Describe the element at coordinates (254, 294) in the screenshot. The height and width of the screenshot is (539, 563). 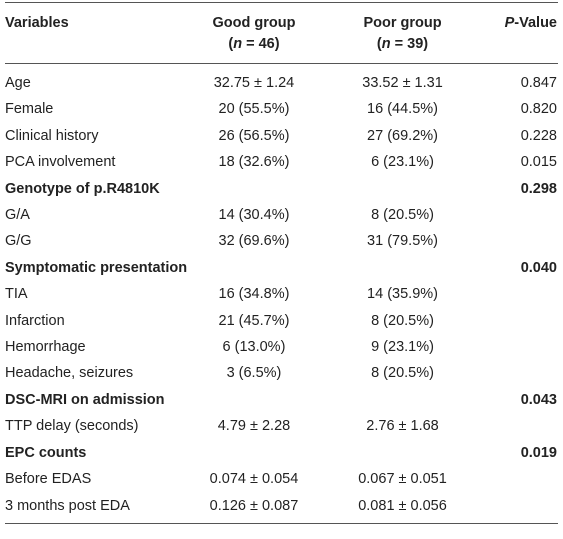
I see `cell-good-group: 16 (34.8%)` at that location.